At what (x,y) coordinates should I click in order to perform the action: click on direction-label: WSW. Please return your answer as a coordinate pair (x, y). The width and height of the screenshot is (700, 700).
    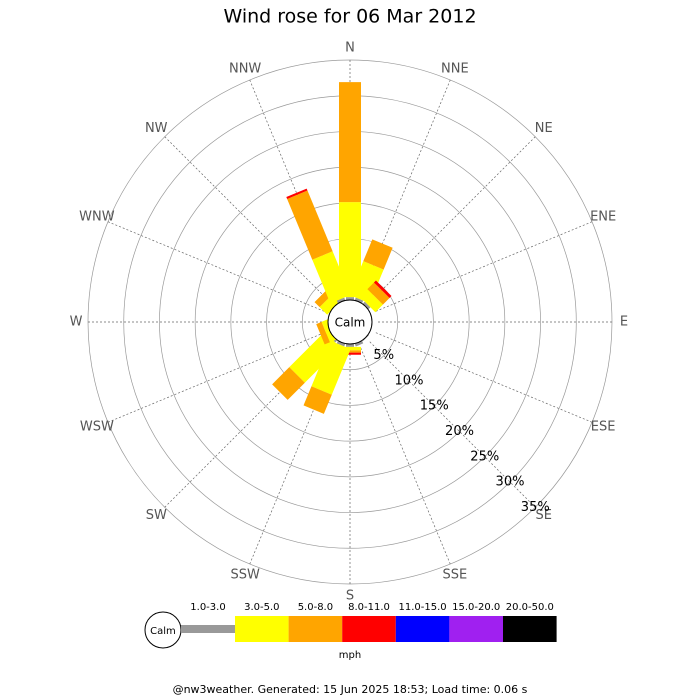
    Looking at the image, I should click on (97, 426).